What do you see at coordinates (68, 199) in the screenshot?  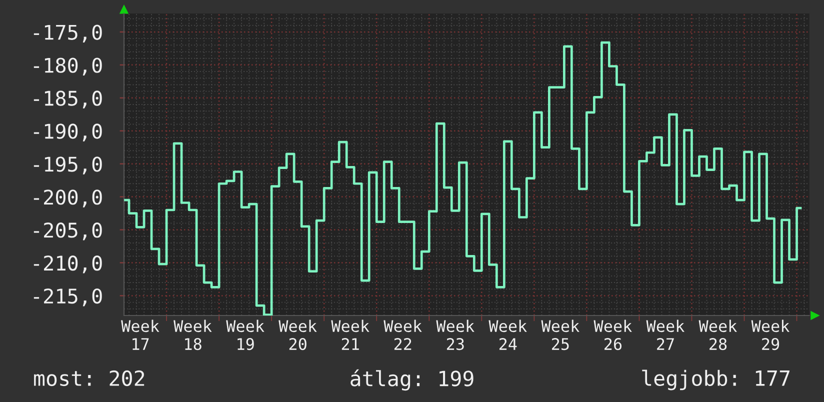 I see `y-tick-label: -200,0` at bounding box center [68, 199].